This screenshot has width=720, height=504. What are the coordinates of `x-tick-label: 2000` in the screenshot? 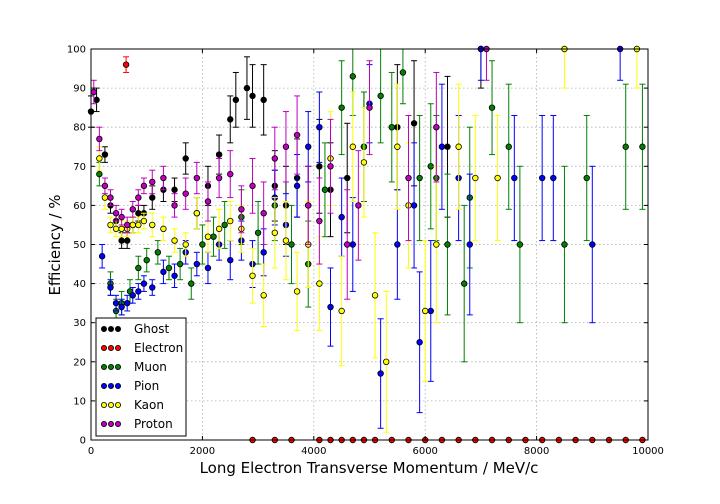 It's located at (202, 451).